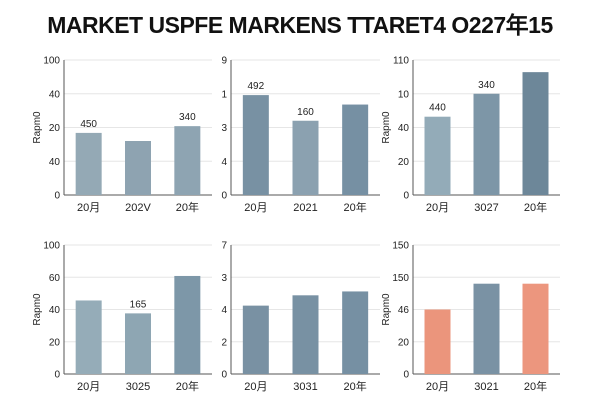 The image size is (600, 400). What do you see at coordinates (486, 387) in the screenshot?
I see `x-tick-label: 3021` at bounding box center [486, 387].